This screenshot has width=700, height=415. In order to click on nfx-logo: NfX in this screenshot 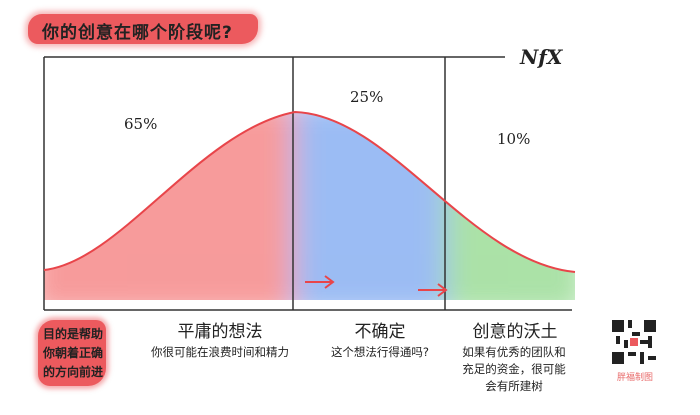, I will do `click(541, 57)`.